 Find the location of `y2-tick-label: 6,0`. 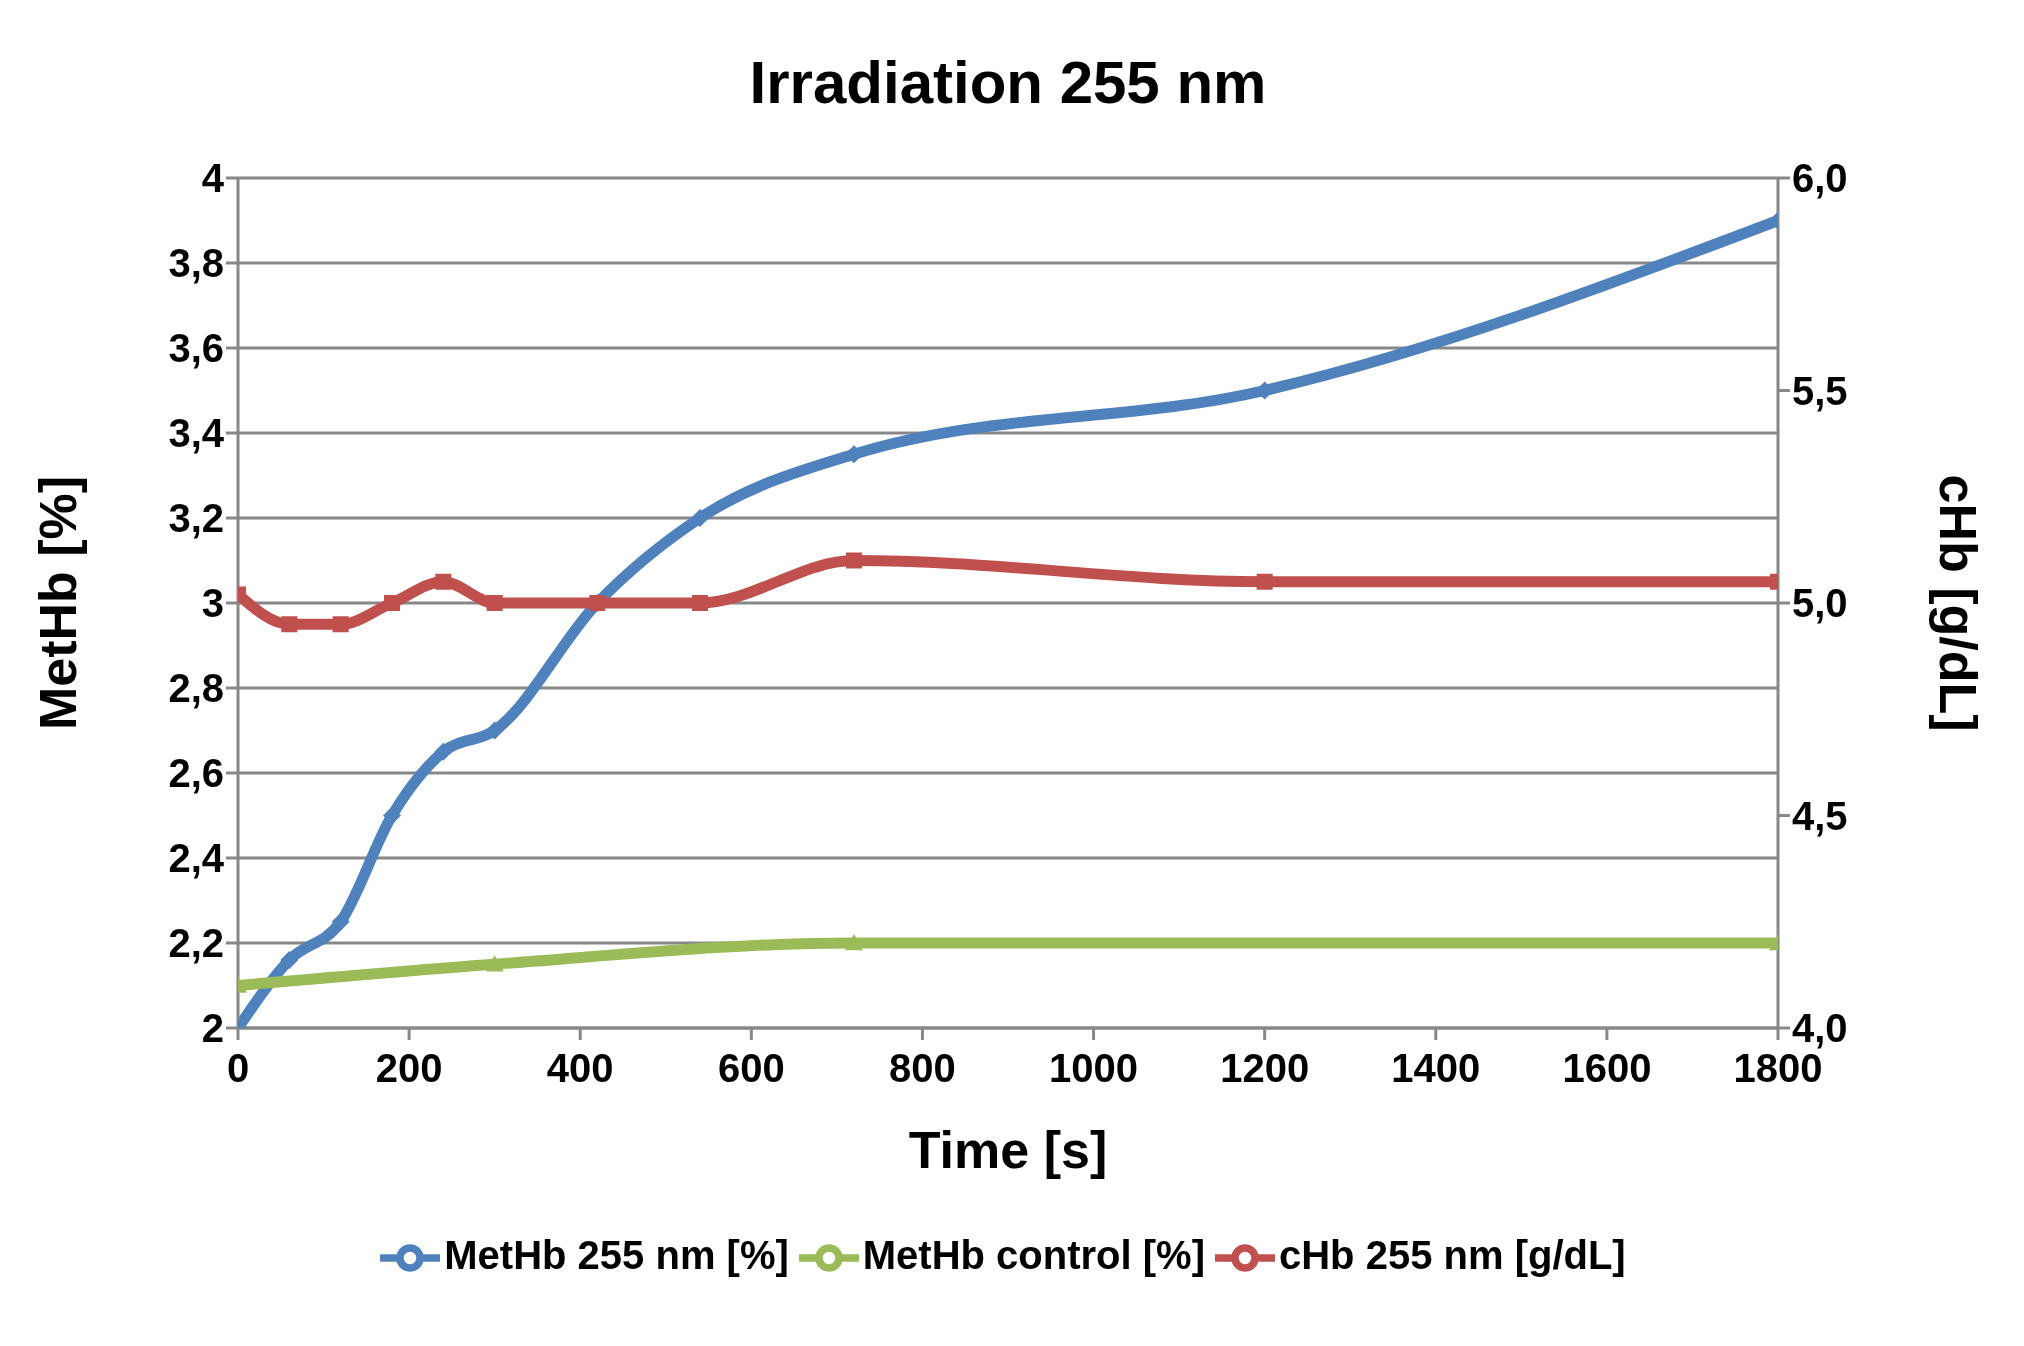

y2-tick-label: 6,0 is located at coordinates (1820, 178).